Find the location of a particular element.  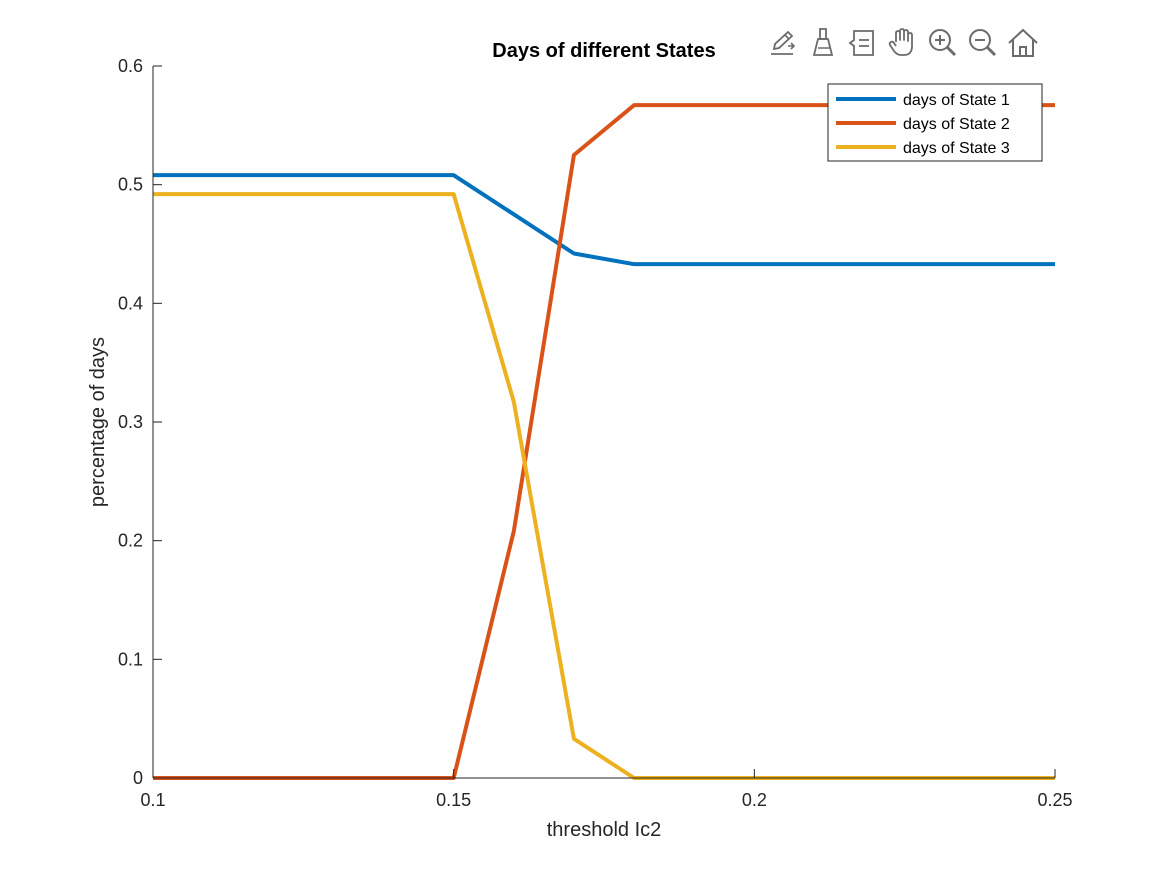

edit-plot-button is located at coordinates (783, 43).